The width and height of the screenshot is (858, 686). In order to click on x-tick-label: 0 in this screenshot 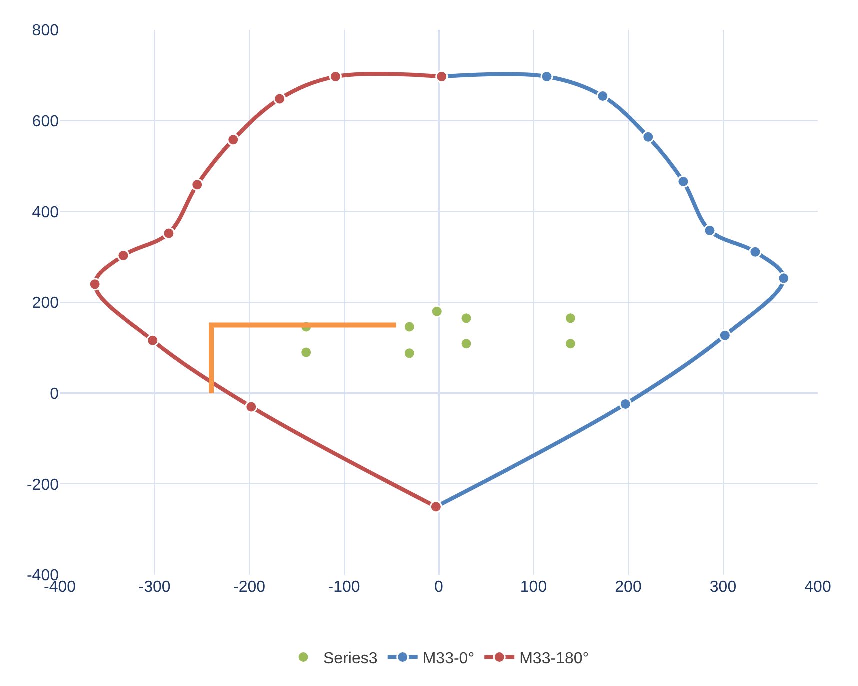, I will do `click(439, 587)`.